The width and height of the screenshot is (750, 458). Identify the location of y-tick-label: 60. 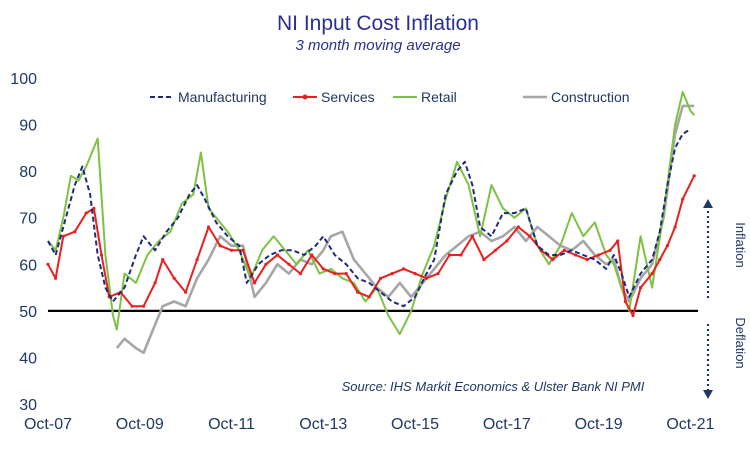
(28, 265).